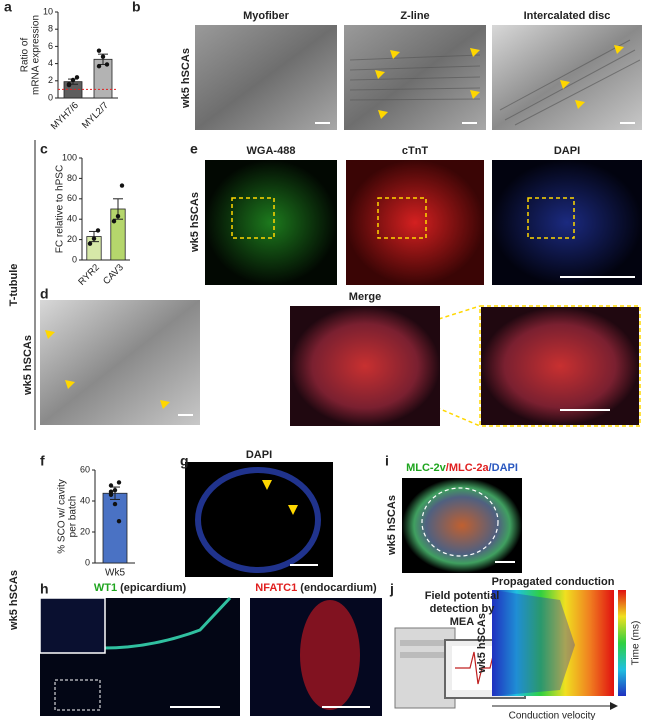 This screenshot has width=646, height=720. What do you see at coordinates (365, 366) in the screenshot?
I see `merge-image` at bounding box center [365, 366].